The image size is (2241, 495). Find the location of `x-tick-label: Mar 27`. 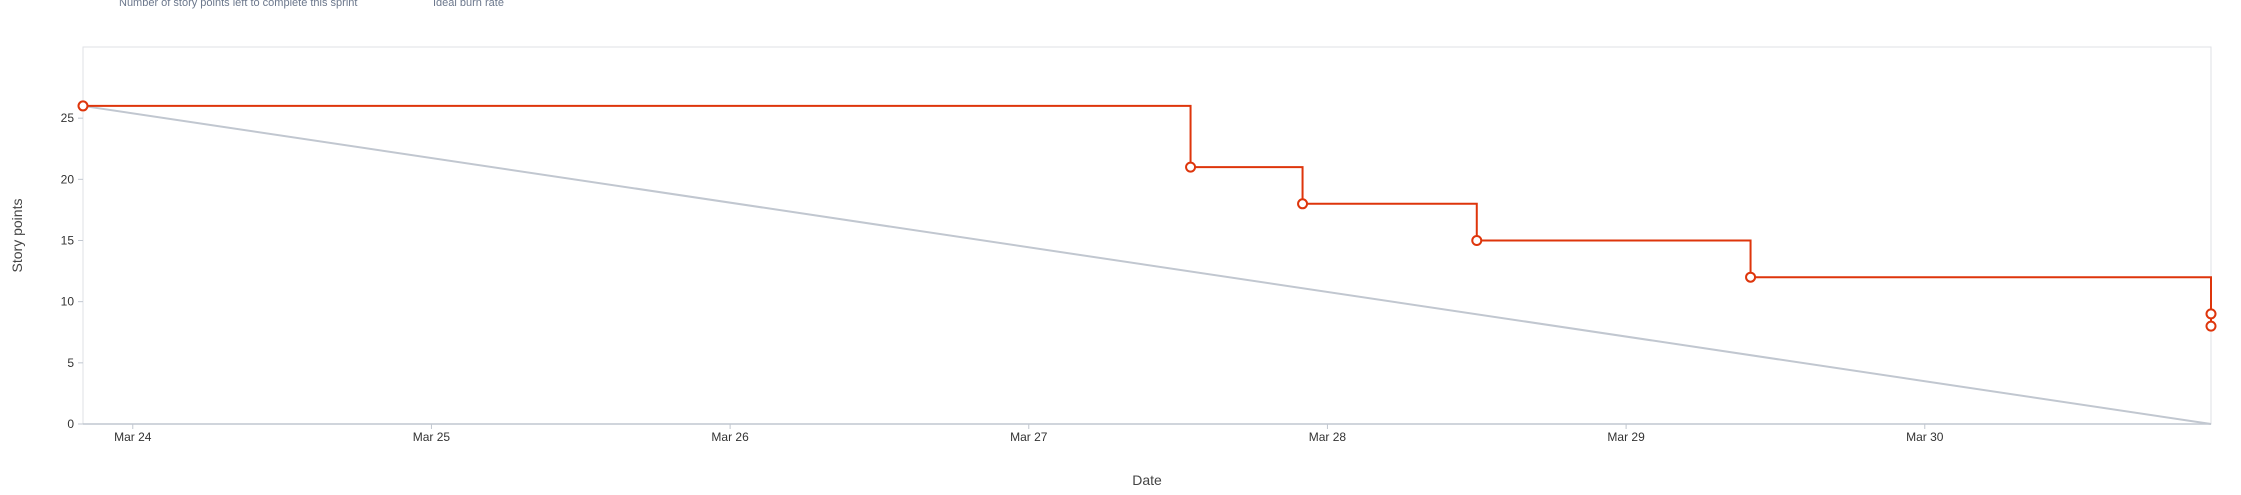

x-tick-label: Mar 27 is located at coordinates (1029, 437).